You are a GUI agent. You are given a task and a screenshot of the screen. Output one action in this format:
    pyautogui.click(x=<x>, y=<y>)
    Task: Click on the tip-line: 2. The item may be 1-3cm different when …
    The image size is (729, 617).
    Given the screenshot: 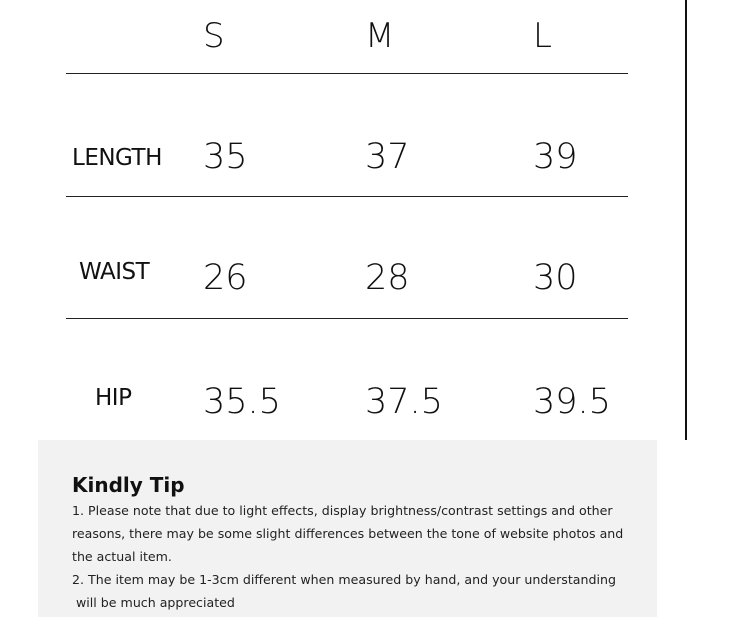 What is the action you would take?
    pyautogui.click(x=344, y=579)
    